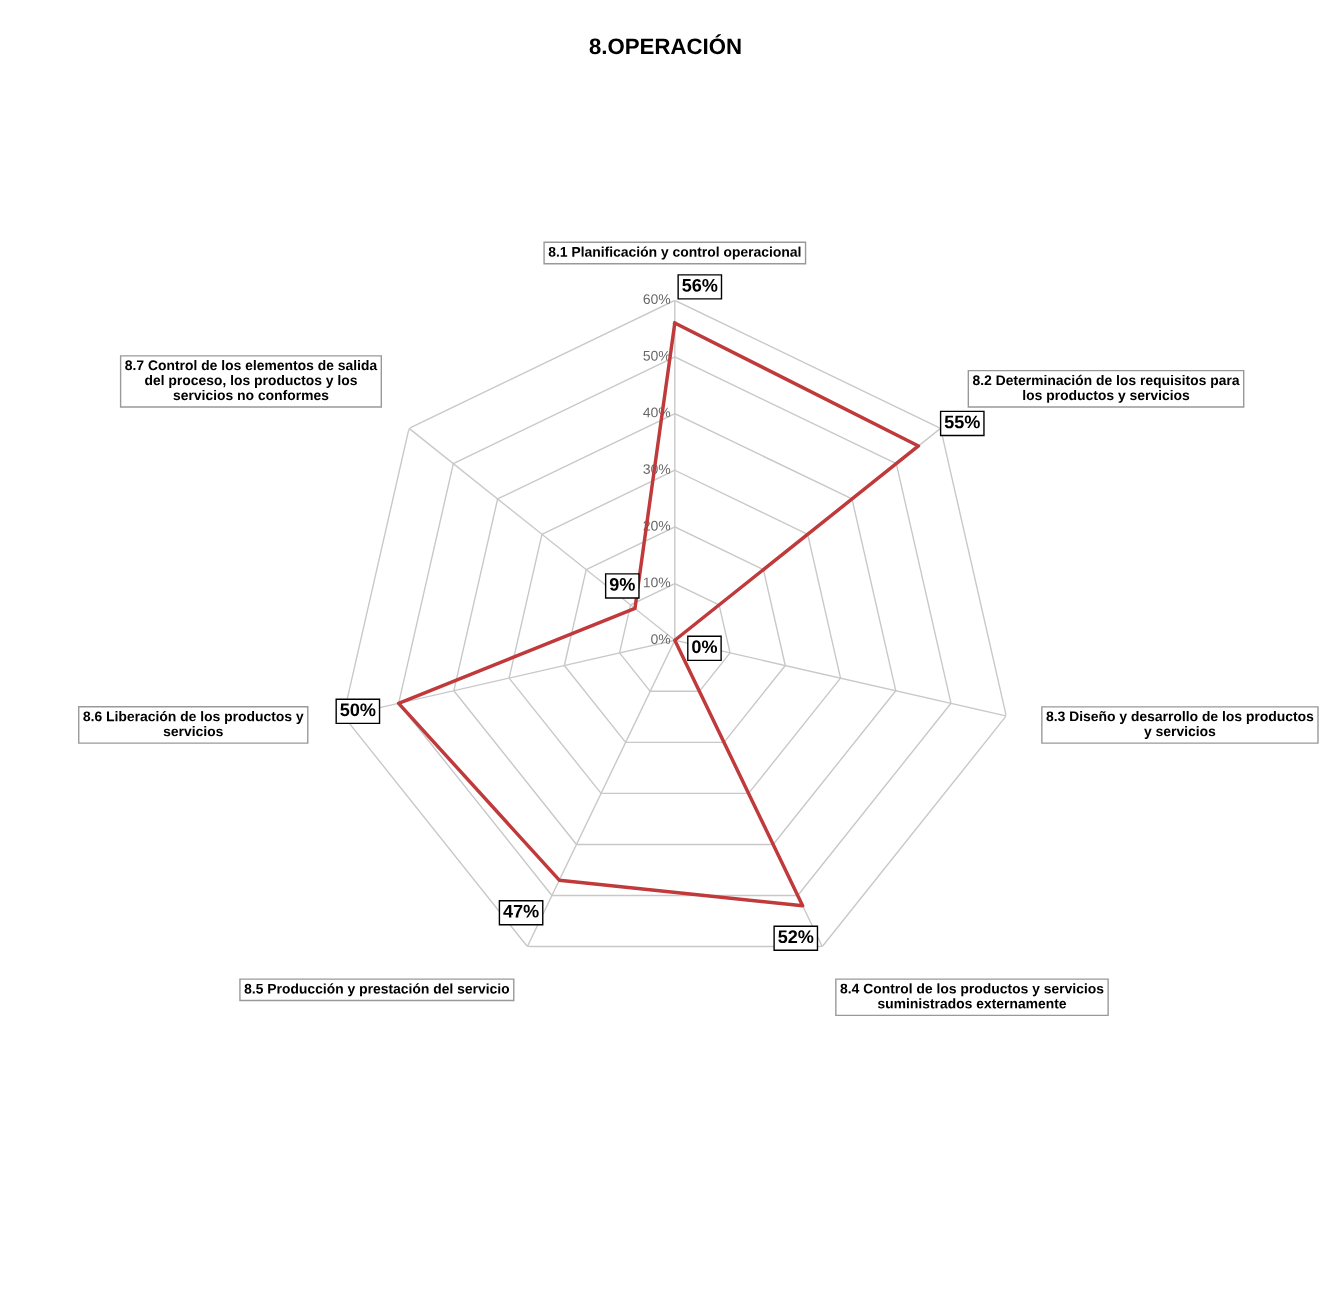  I want to click on spoke-label: 8.7 Control de los elementos de salida del proceso, los productos y los servicios no conformes, so click(251, 380).